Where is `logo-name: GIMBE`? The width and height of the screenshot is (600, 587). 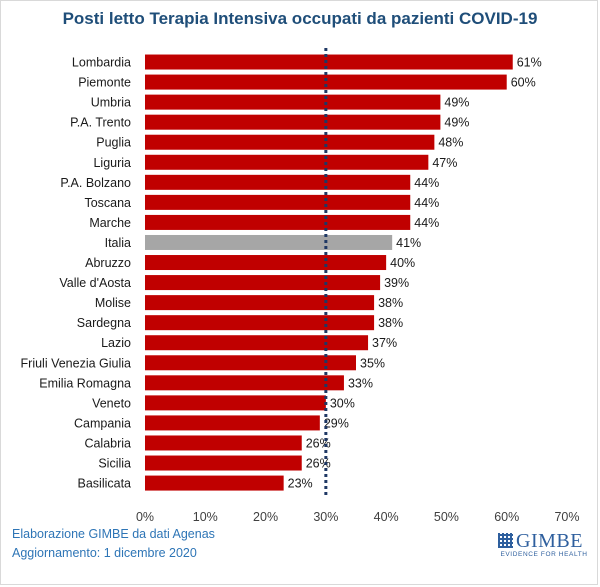 logo-name: GIMBE is located at coordinates (549, 541).